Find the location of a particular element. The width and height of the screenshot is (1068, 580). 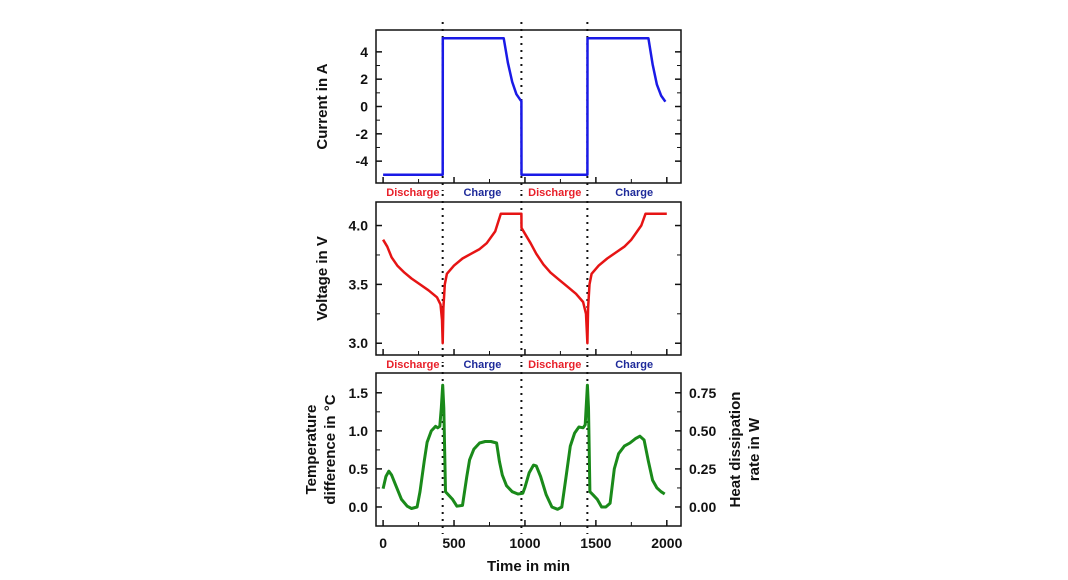

y-tick-label: 4 is located at coordinates (364, 52).